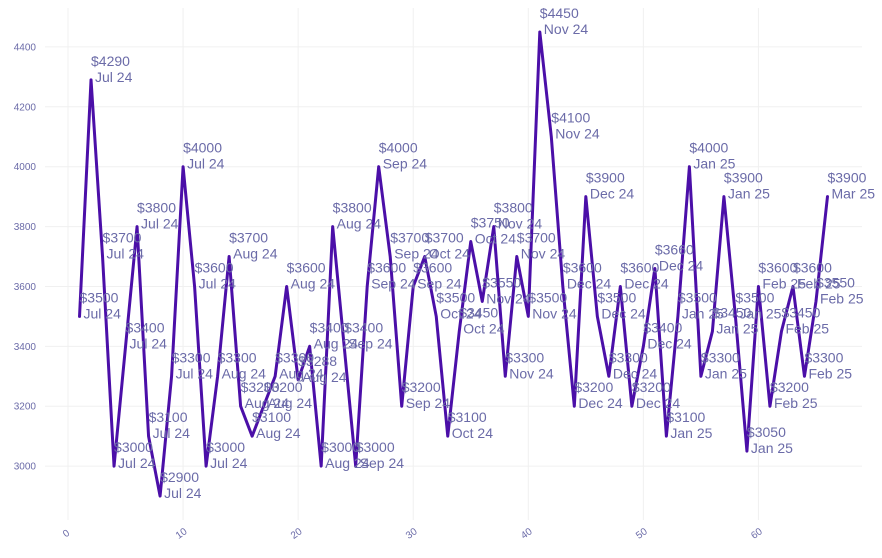 This screenshot has height=558, width=882. I want to click on data-label: $3300 Nov 24, so click(529, 365).